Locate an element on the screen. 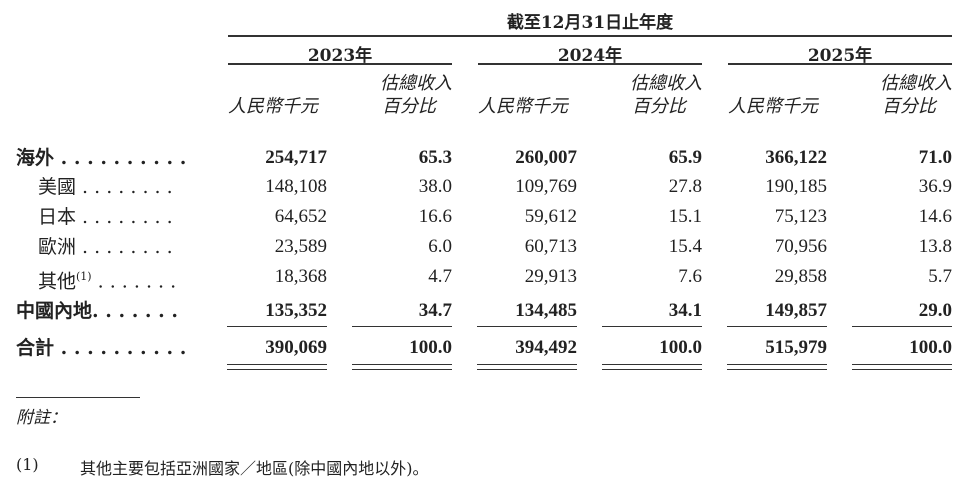  cell-value: 254,717 is located at coordinates (296, 157).